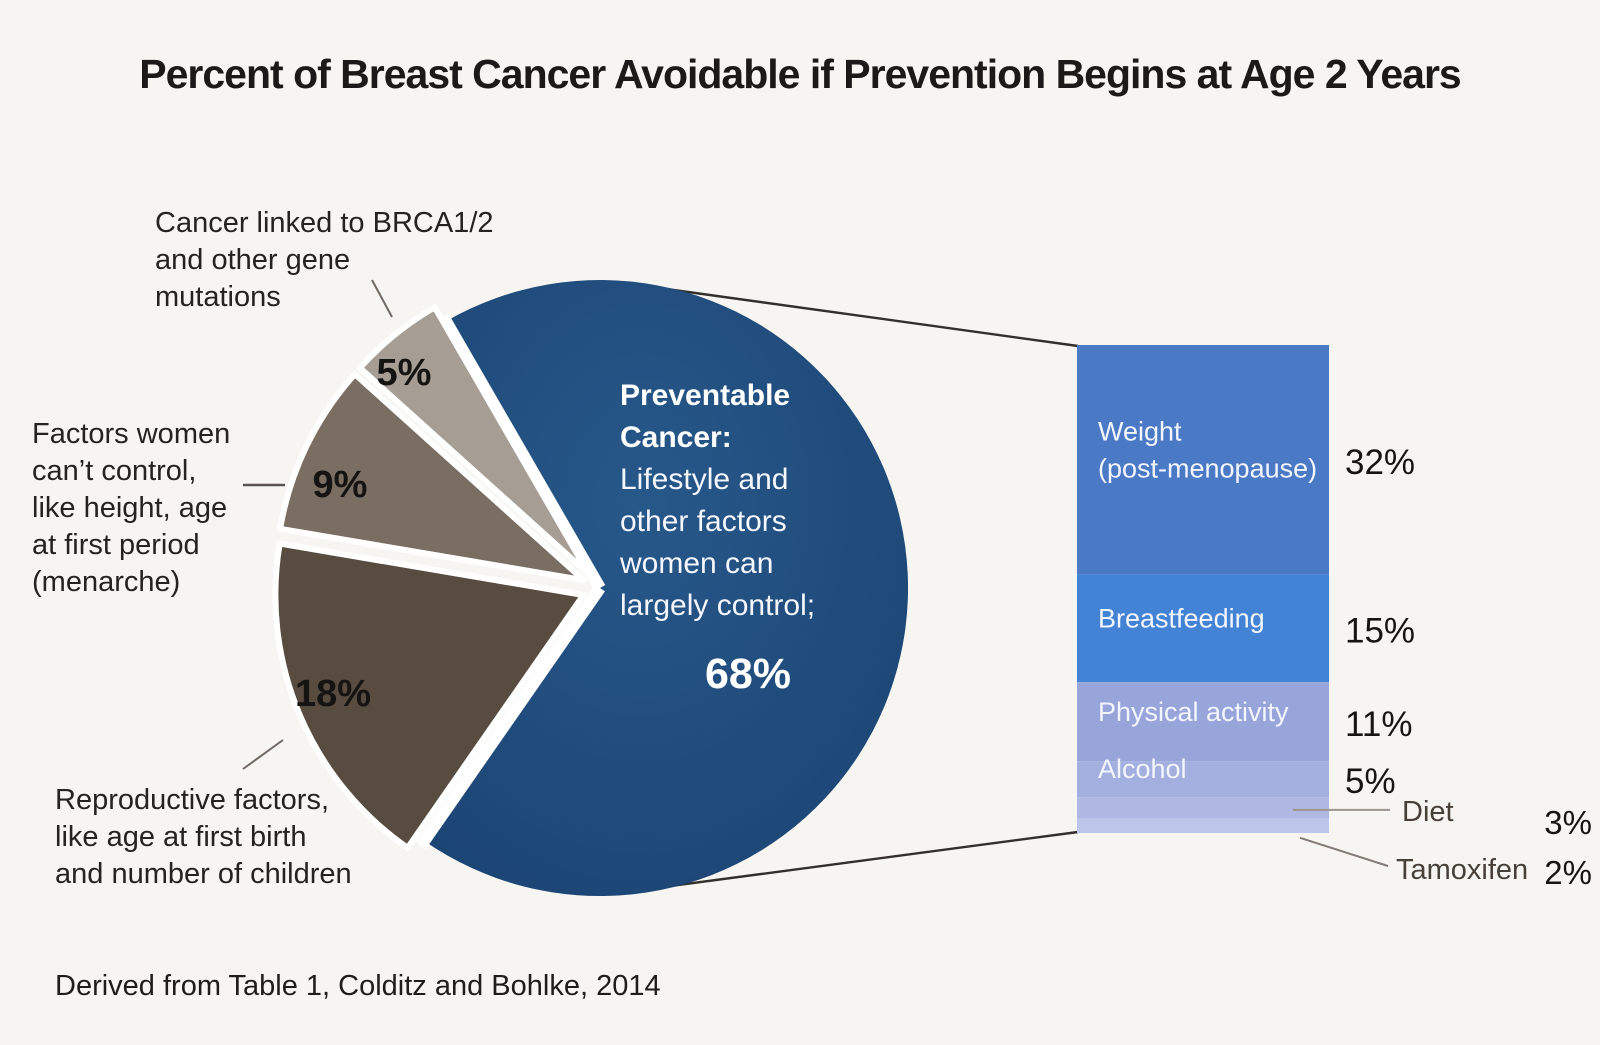 This screenshot has width=1600, height=1045. I want to click on pie-center-text-line: Cancer:, so click(676, 437).